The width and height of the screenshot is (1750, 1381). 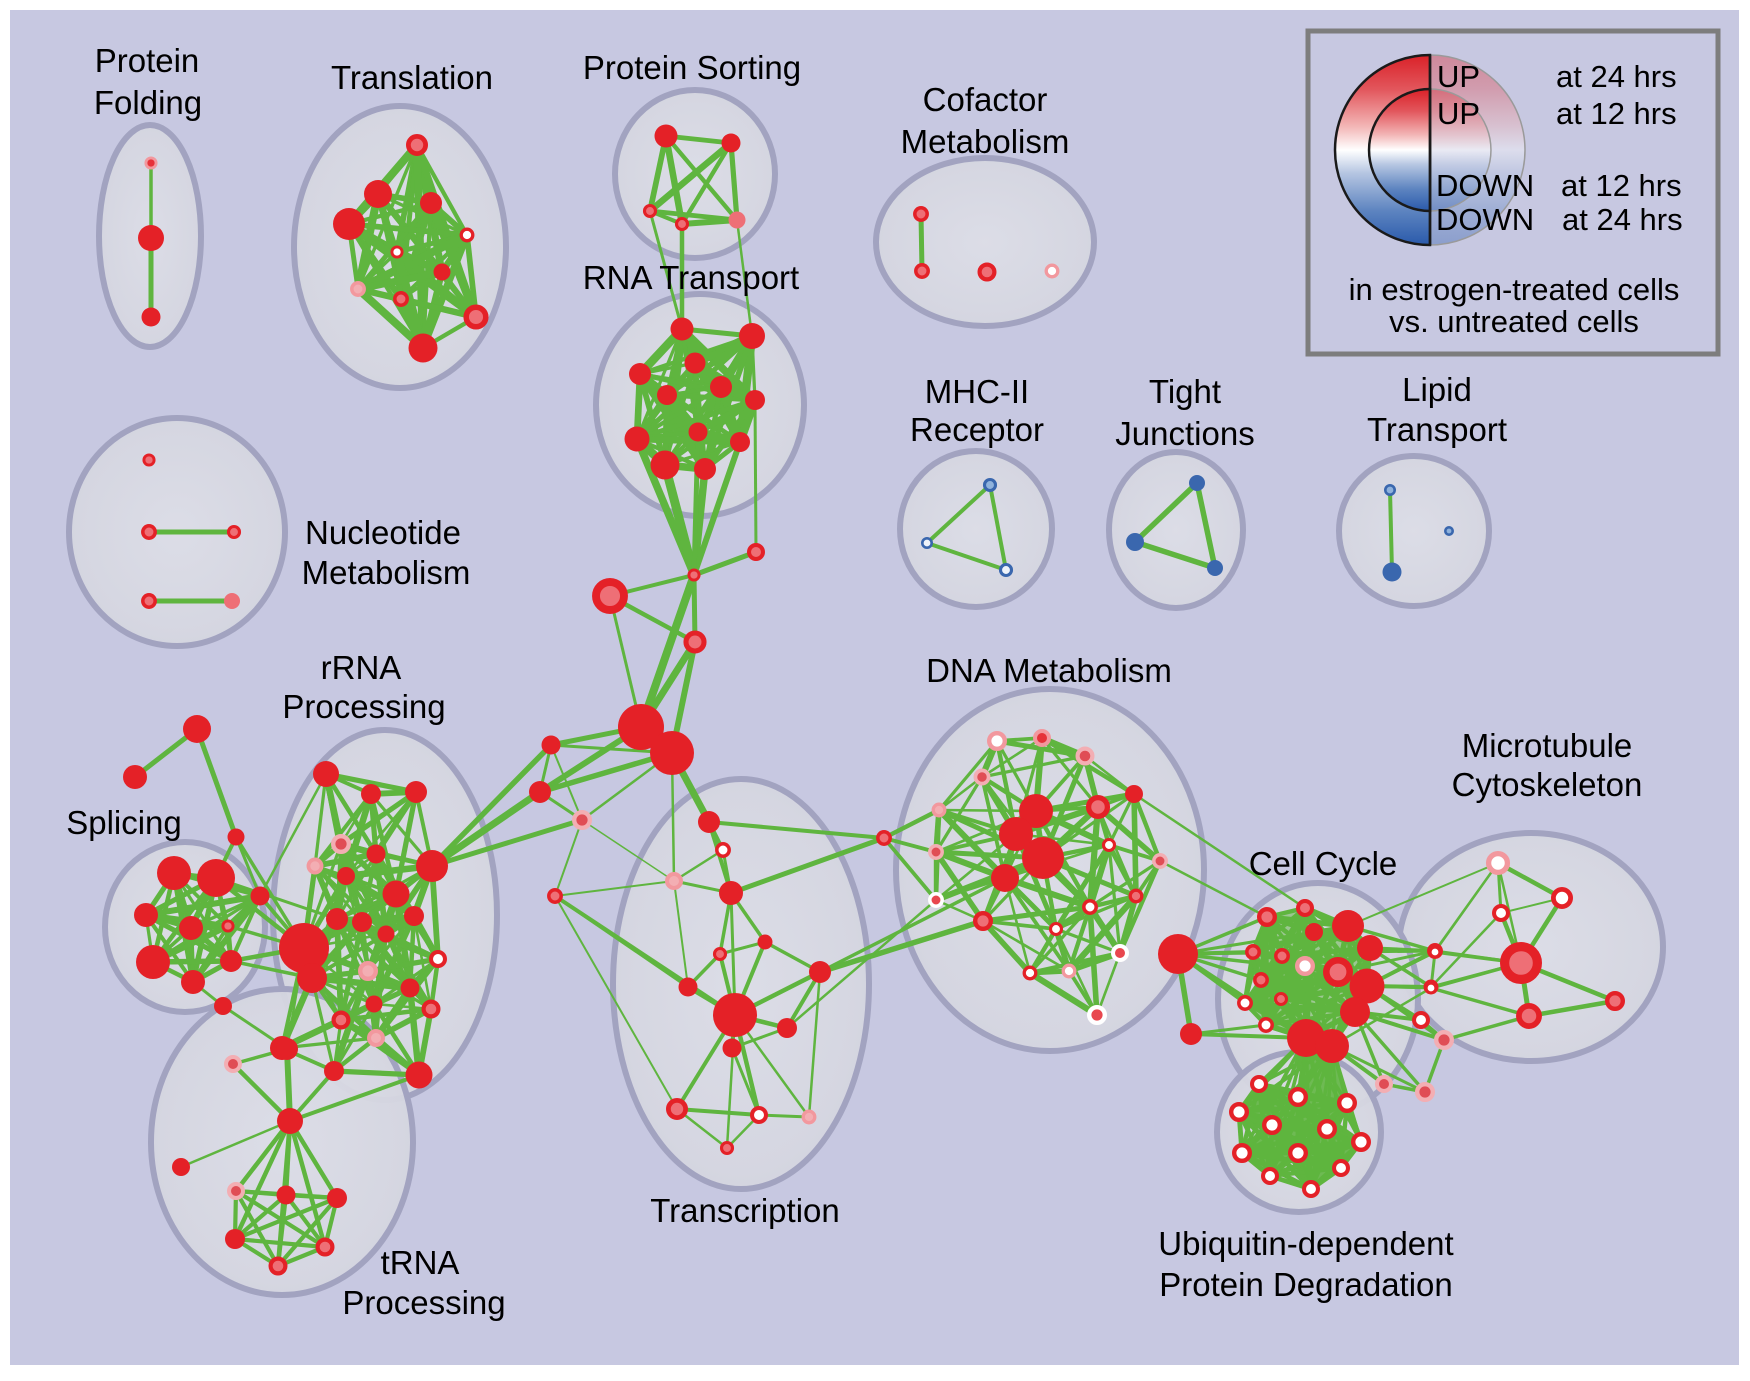 I want to click on svg-text: MHC-II, so click(x=977, y=391).